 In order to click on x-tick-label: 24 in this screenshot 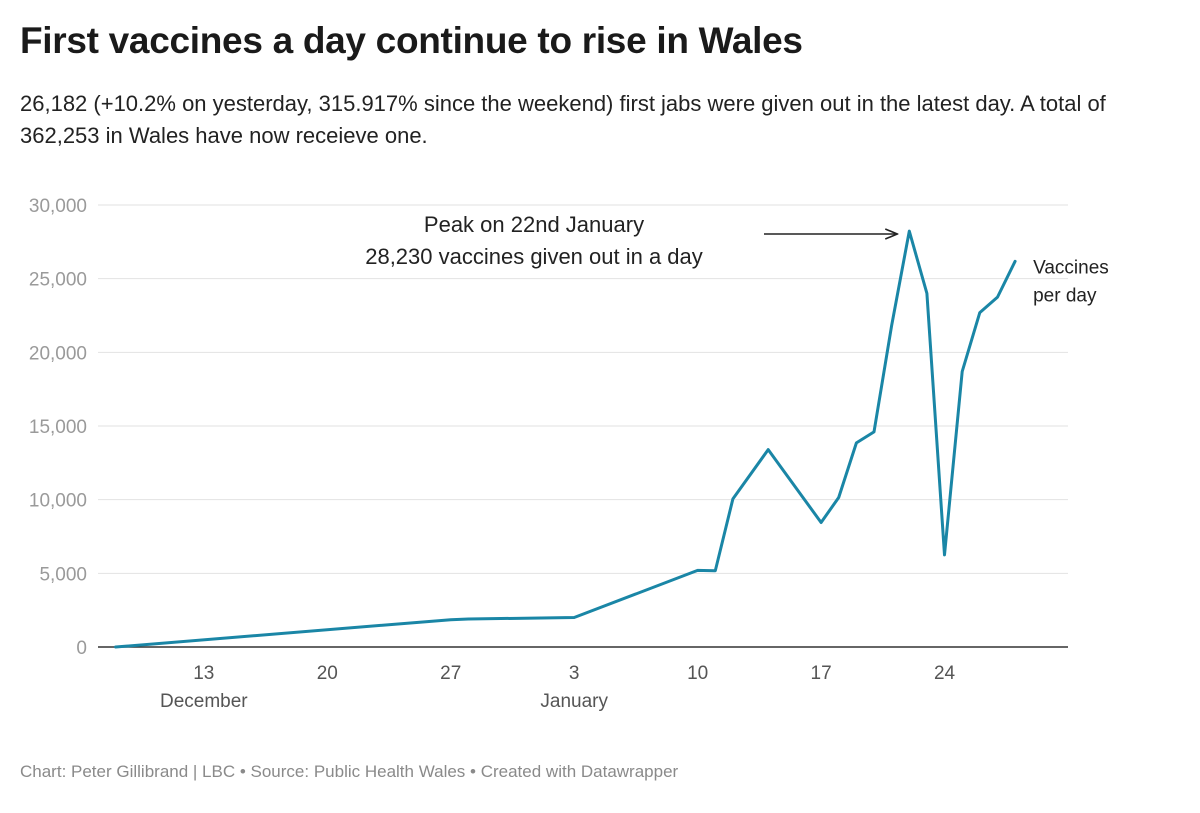, I will do `click(945, 673)`.